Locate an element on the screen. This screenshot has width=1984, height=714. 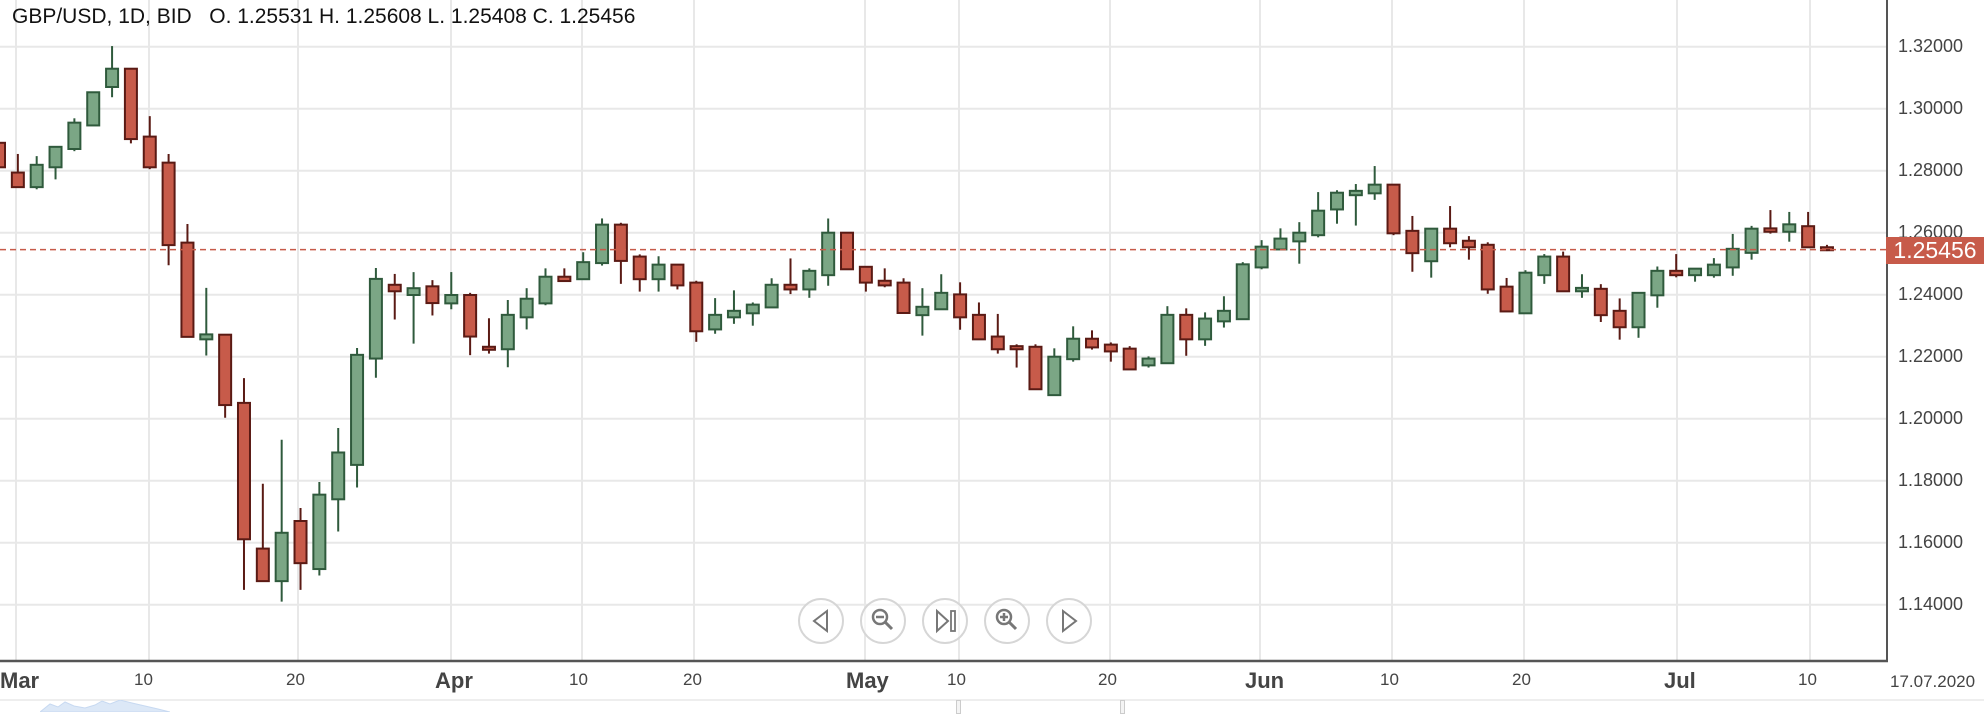
y-tick-label: 1.30000 is located at coordinates (1931, 107).